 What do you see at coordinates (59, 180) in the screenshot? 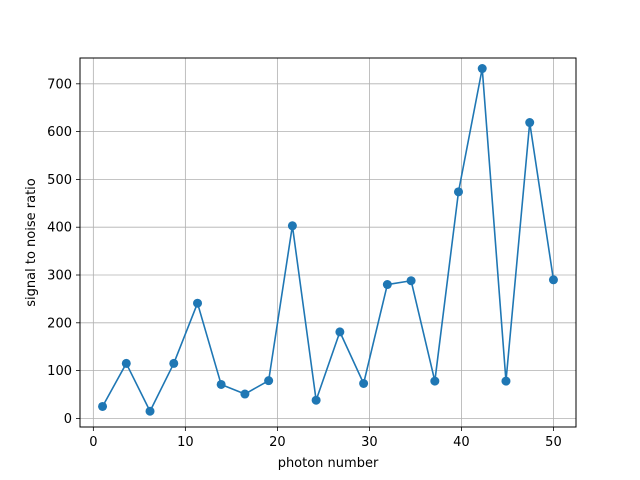
I see `y-tick-label: 500` at bounding box center [59, 180].